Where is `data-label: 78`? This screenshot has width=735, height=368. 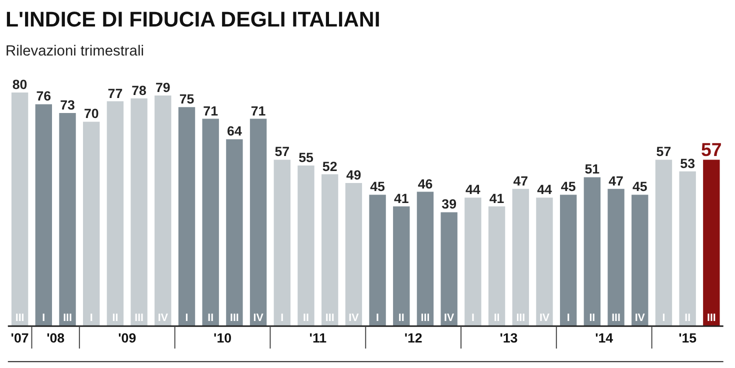
data-label: 78 is located at coordinates (139, 90).